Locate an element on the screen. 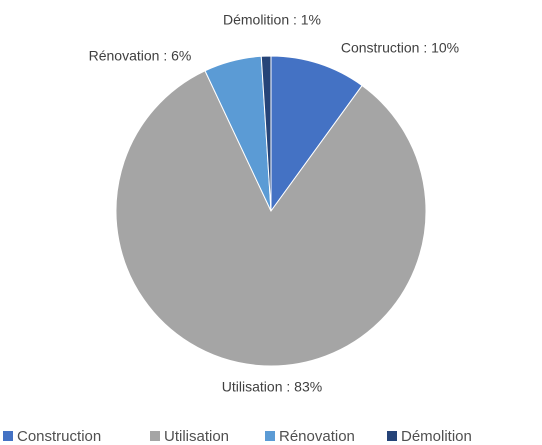  data-label: Rénovation : 6% is located at coordinates (140, 56).